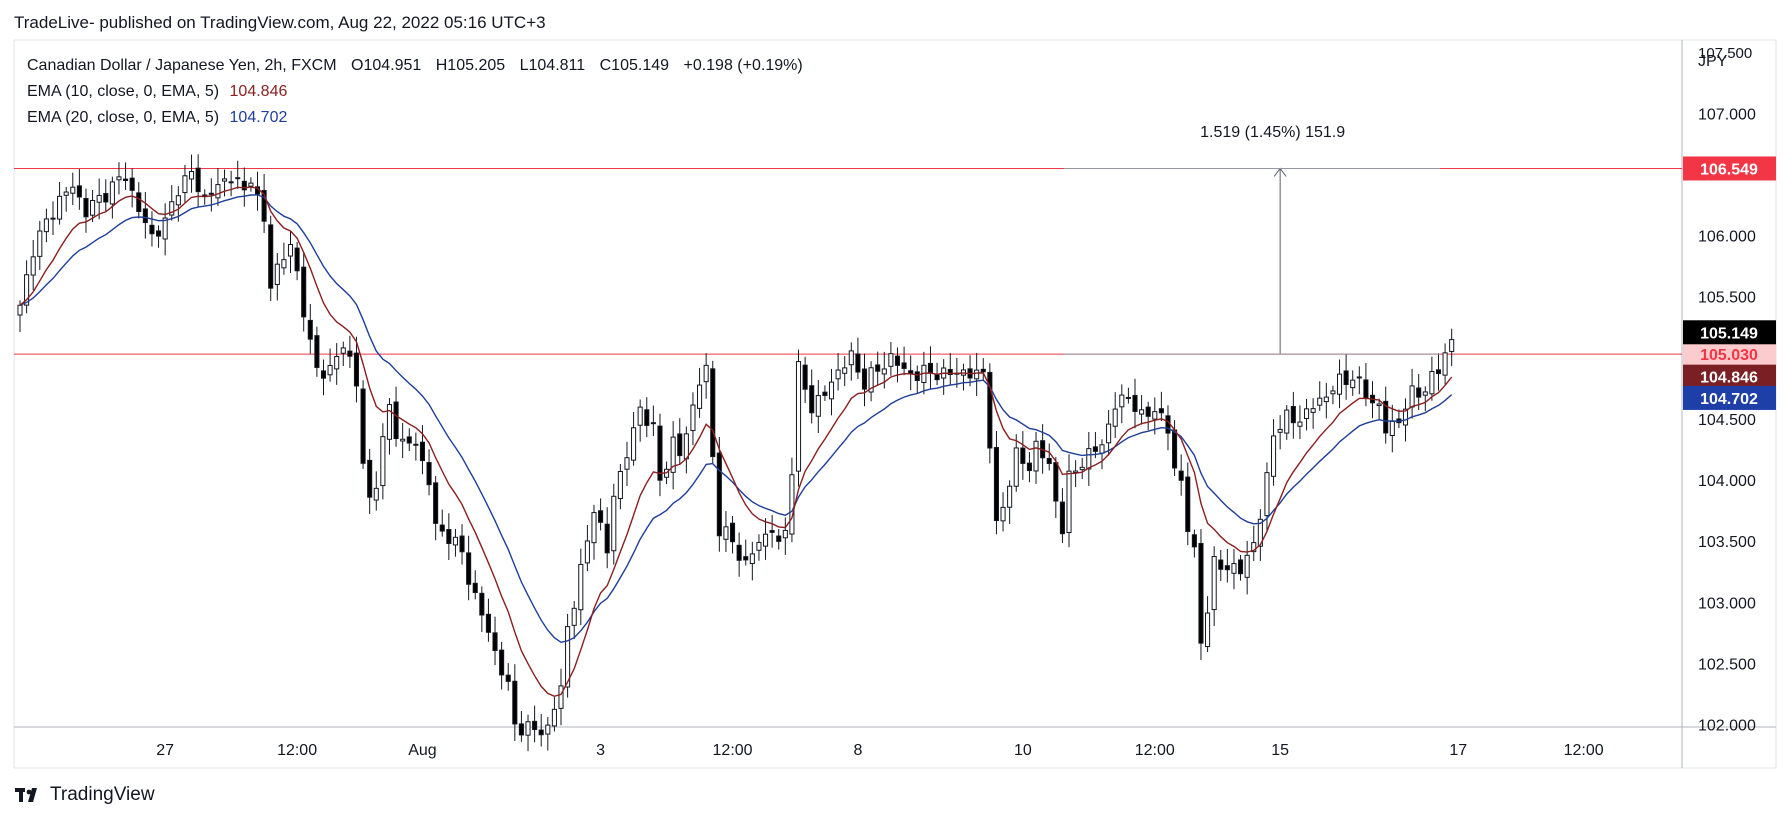 This screenshot has height=822, width=1791. I want to click on price-tags: 106.549 105.030 105.149 104.846 104.702, so click(1729, 283).